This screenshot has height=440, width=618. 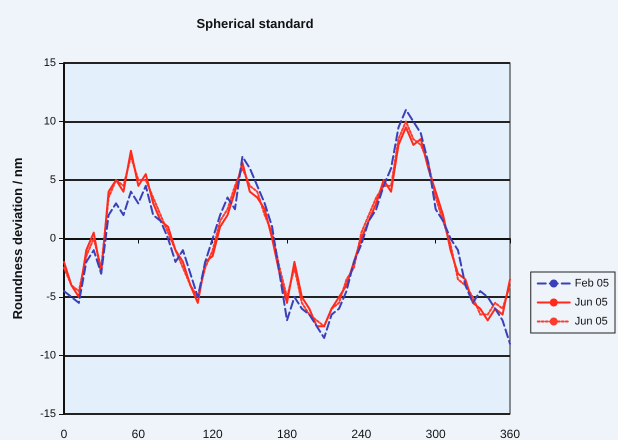 I want to click on x-tick-label: 60, so click(x=139, y=433).